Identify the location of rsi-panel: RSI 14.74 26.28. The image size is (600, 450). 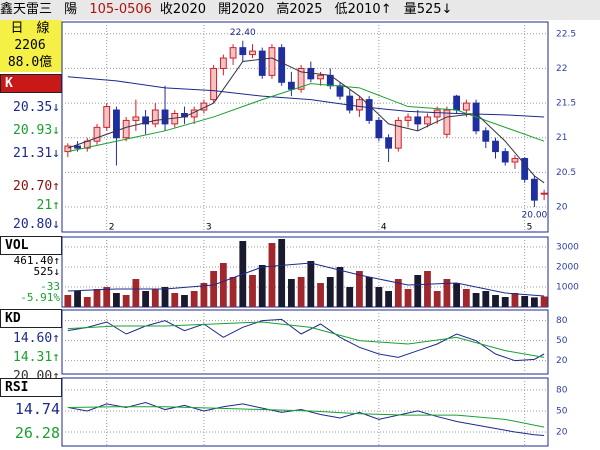
(31, 411).